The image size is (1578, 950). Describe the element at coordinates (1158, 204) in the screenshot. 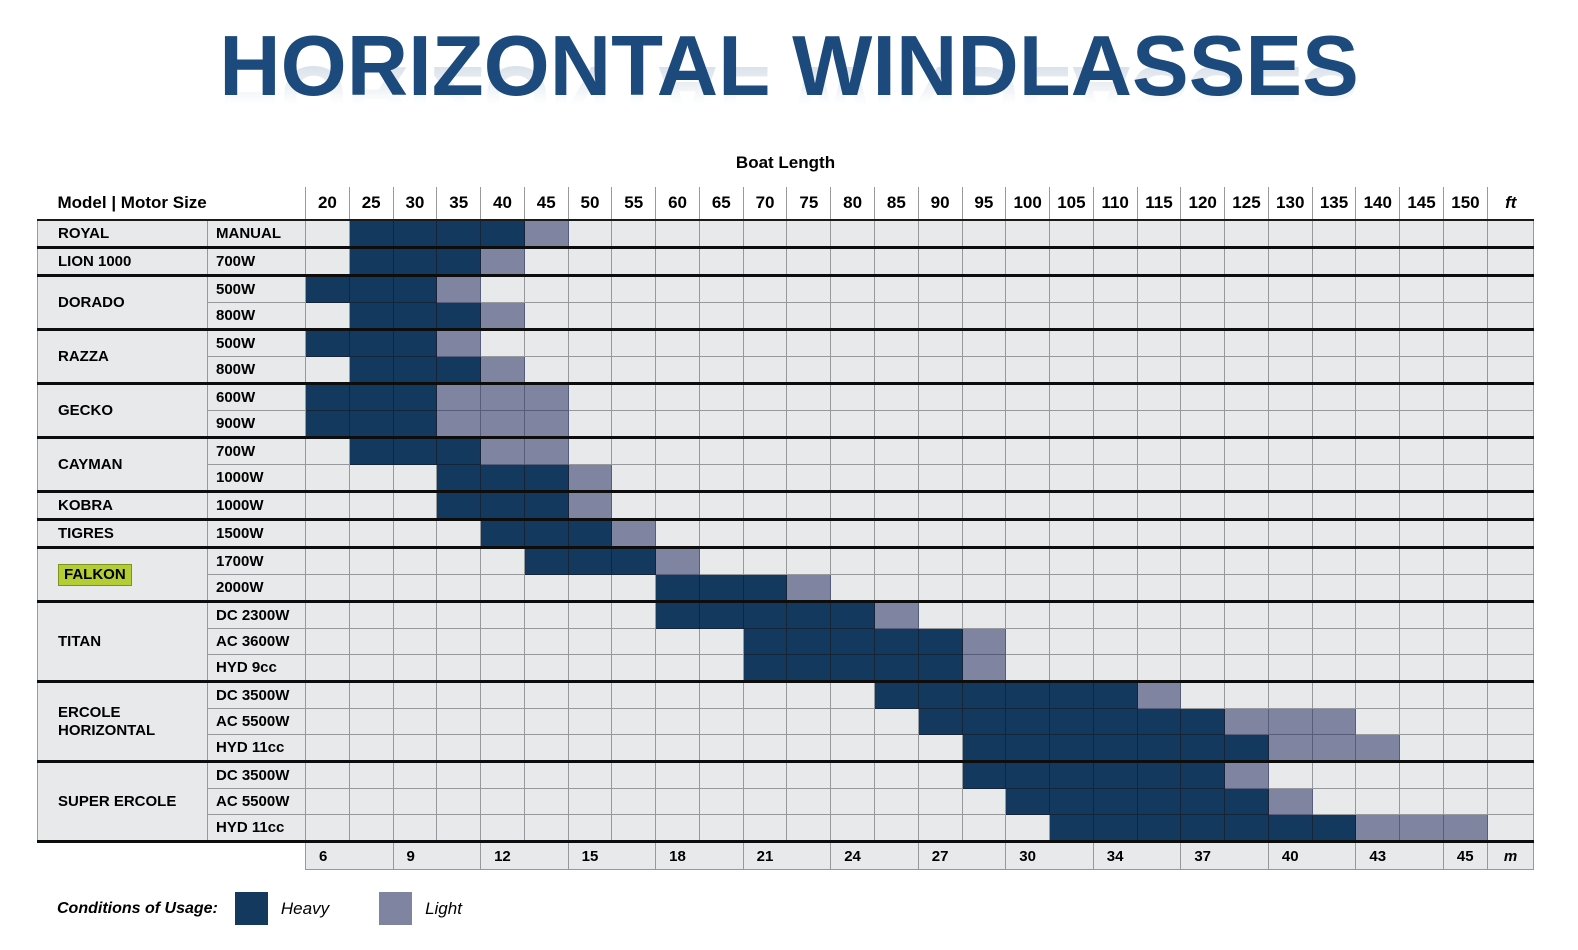

I see `ft-header-115: 115` at that location.